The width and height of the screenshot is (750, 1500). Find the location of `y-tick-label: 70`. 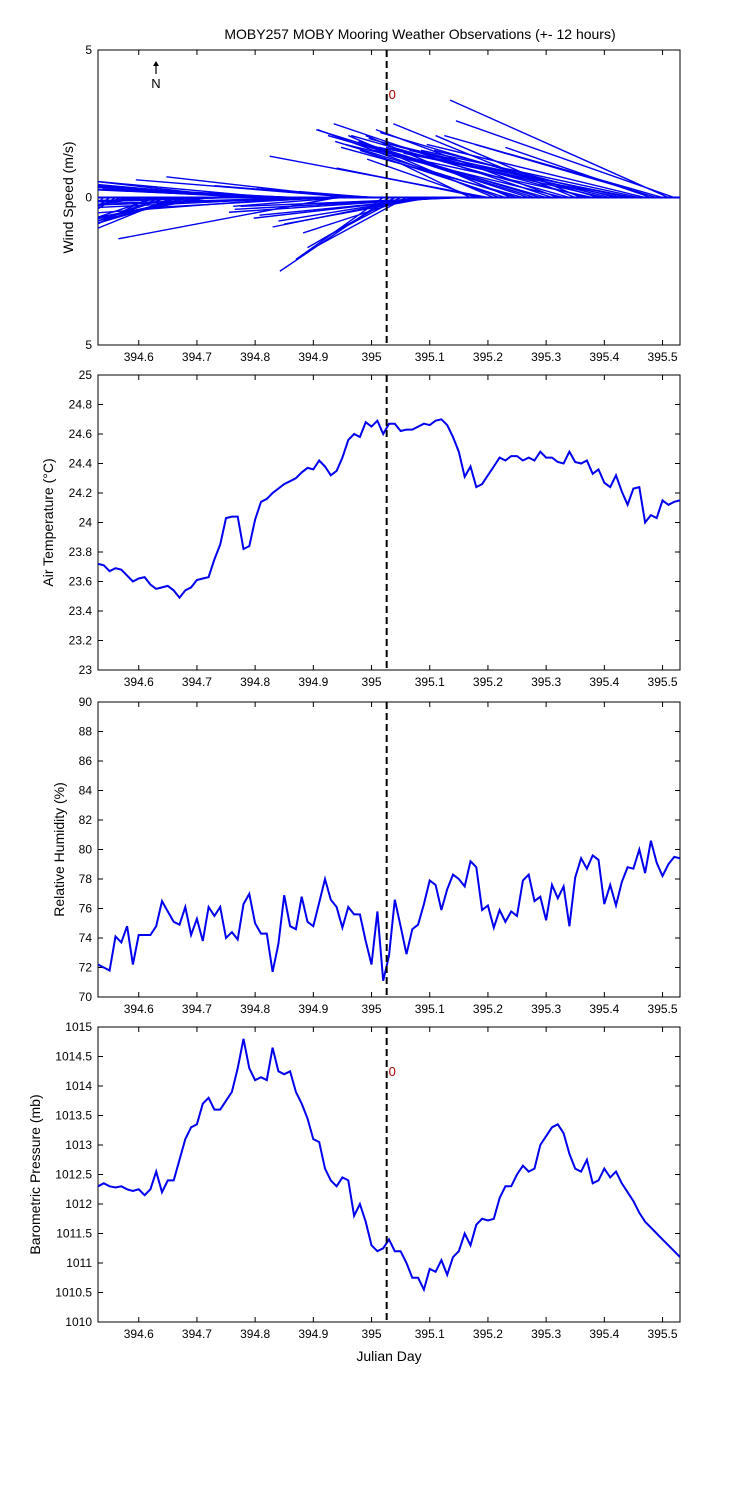

y-tick-label: 70 is located at coordinates (86, 997).